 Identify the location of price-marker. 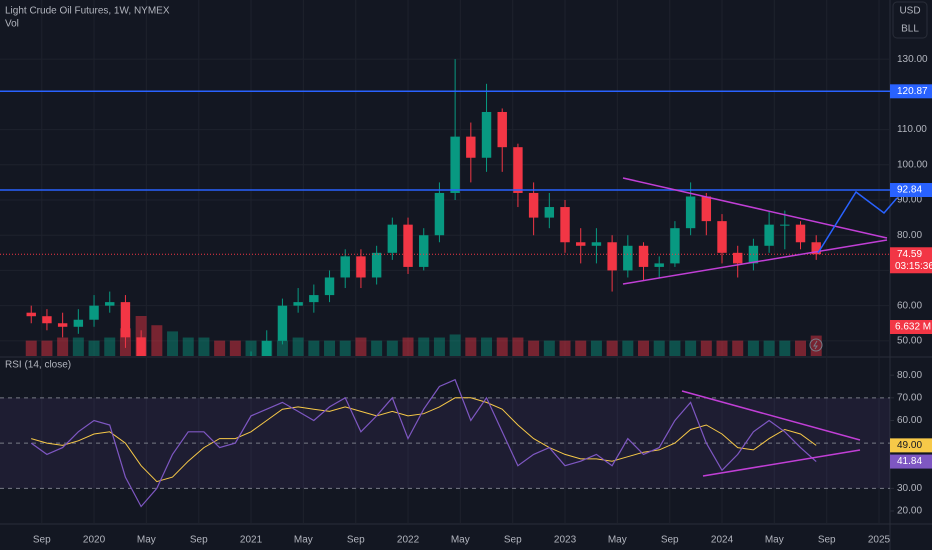
(911, 190).